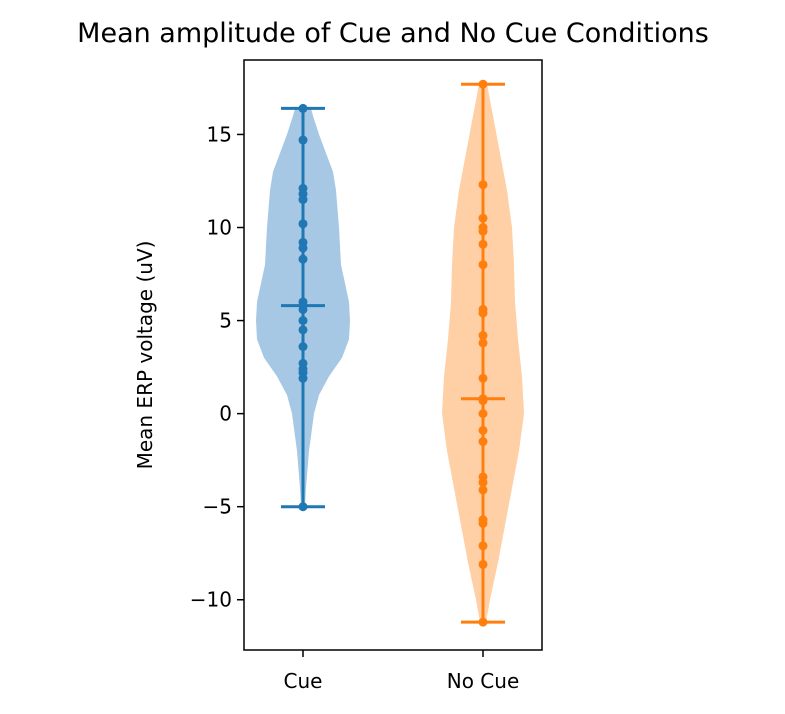 Image resolution: width=785 pixels, height=714 pixels. I want to click on y-tick-label: 10, so click(219, 228).